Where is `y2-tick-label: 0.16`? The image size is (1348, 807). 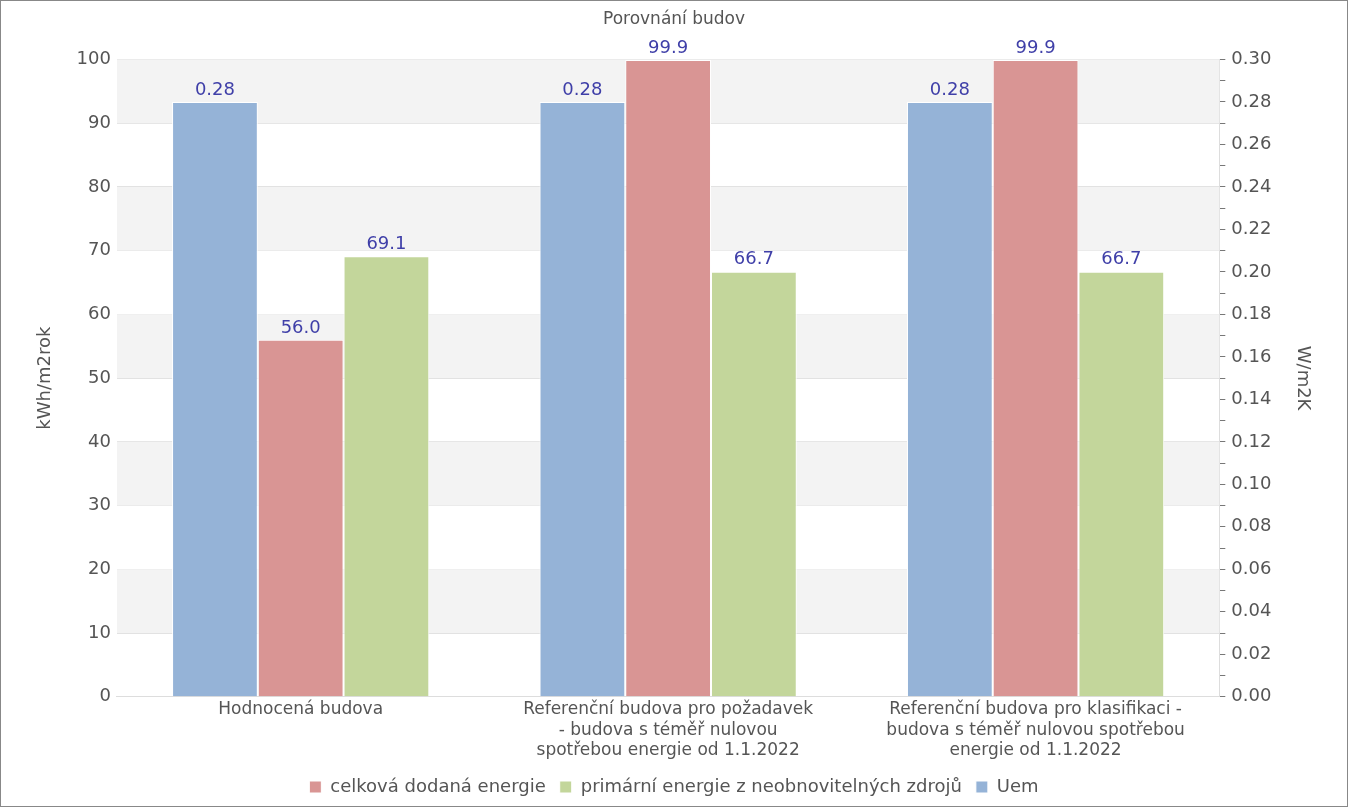
y2-tick-label: 0.16 is located at coordinates (1251, 355).